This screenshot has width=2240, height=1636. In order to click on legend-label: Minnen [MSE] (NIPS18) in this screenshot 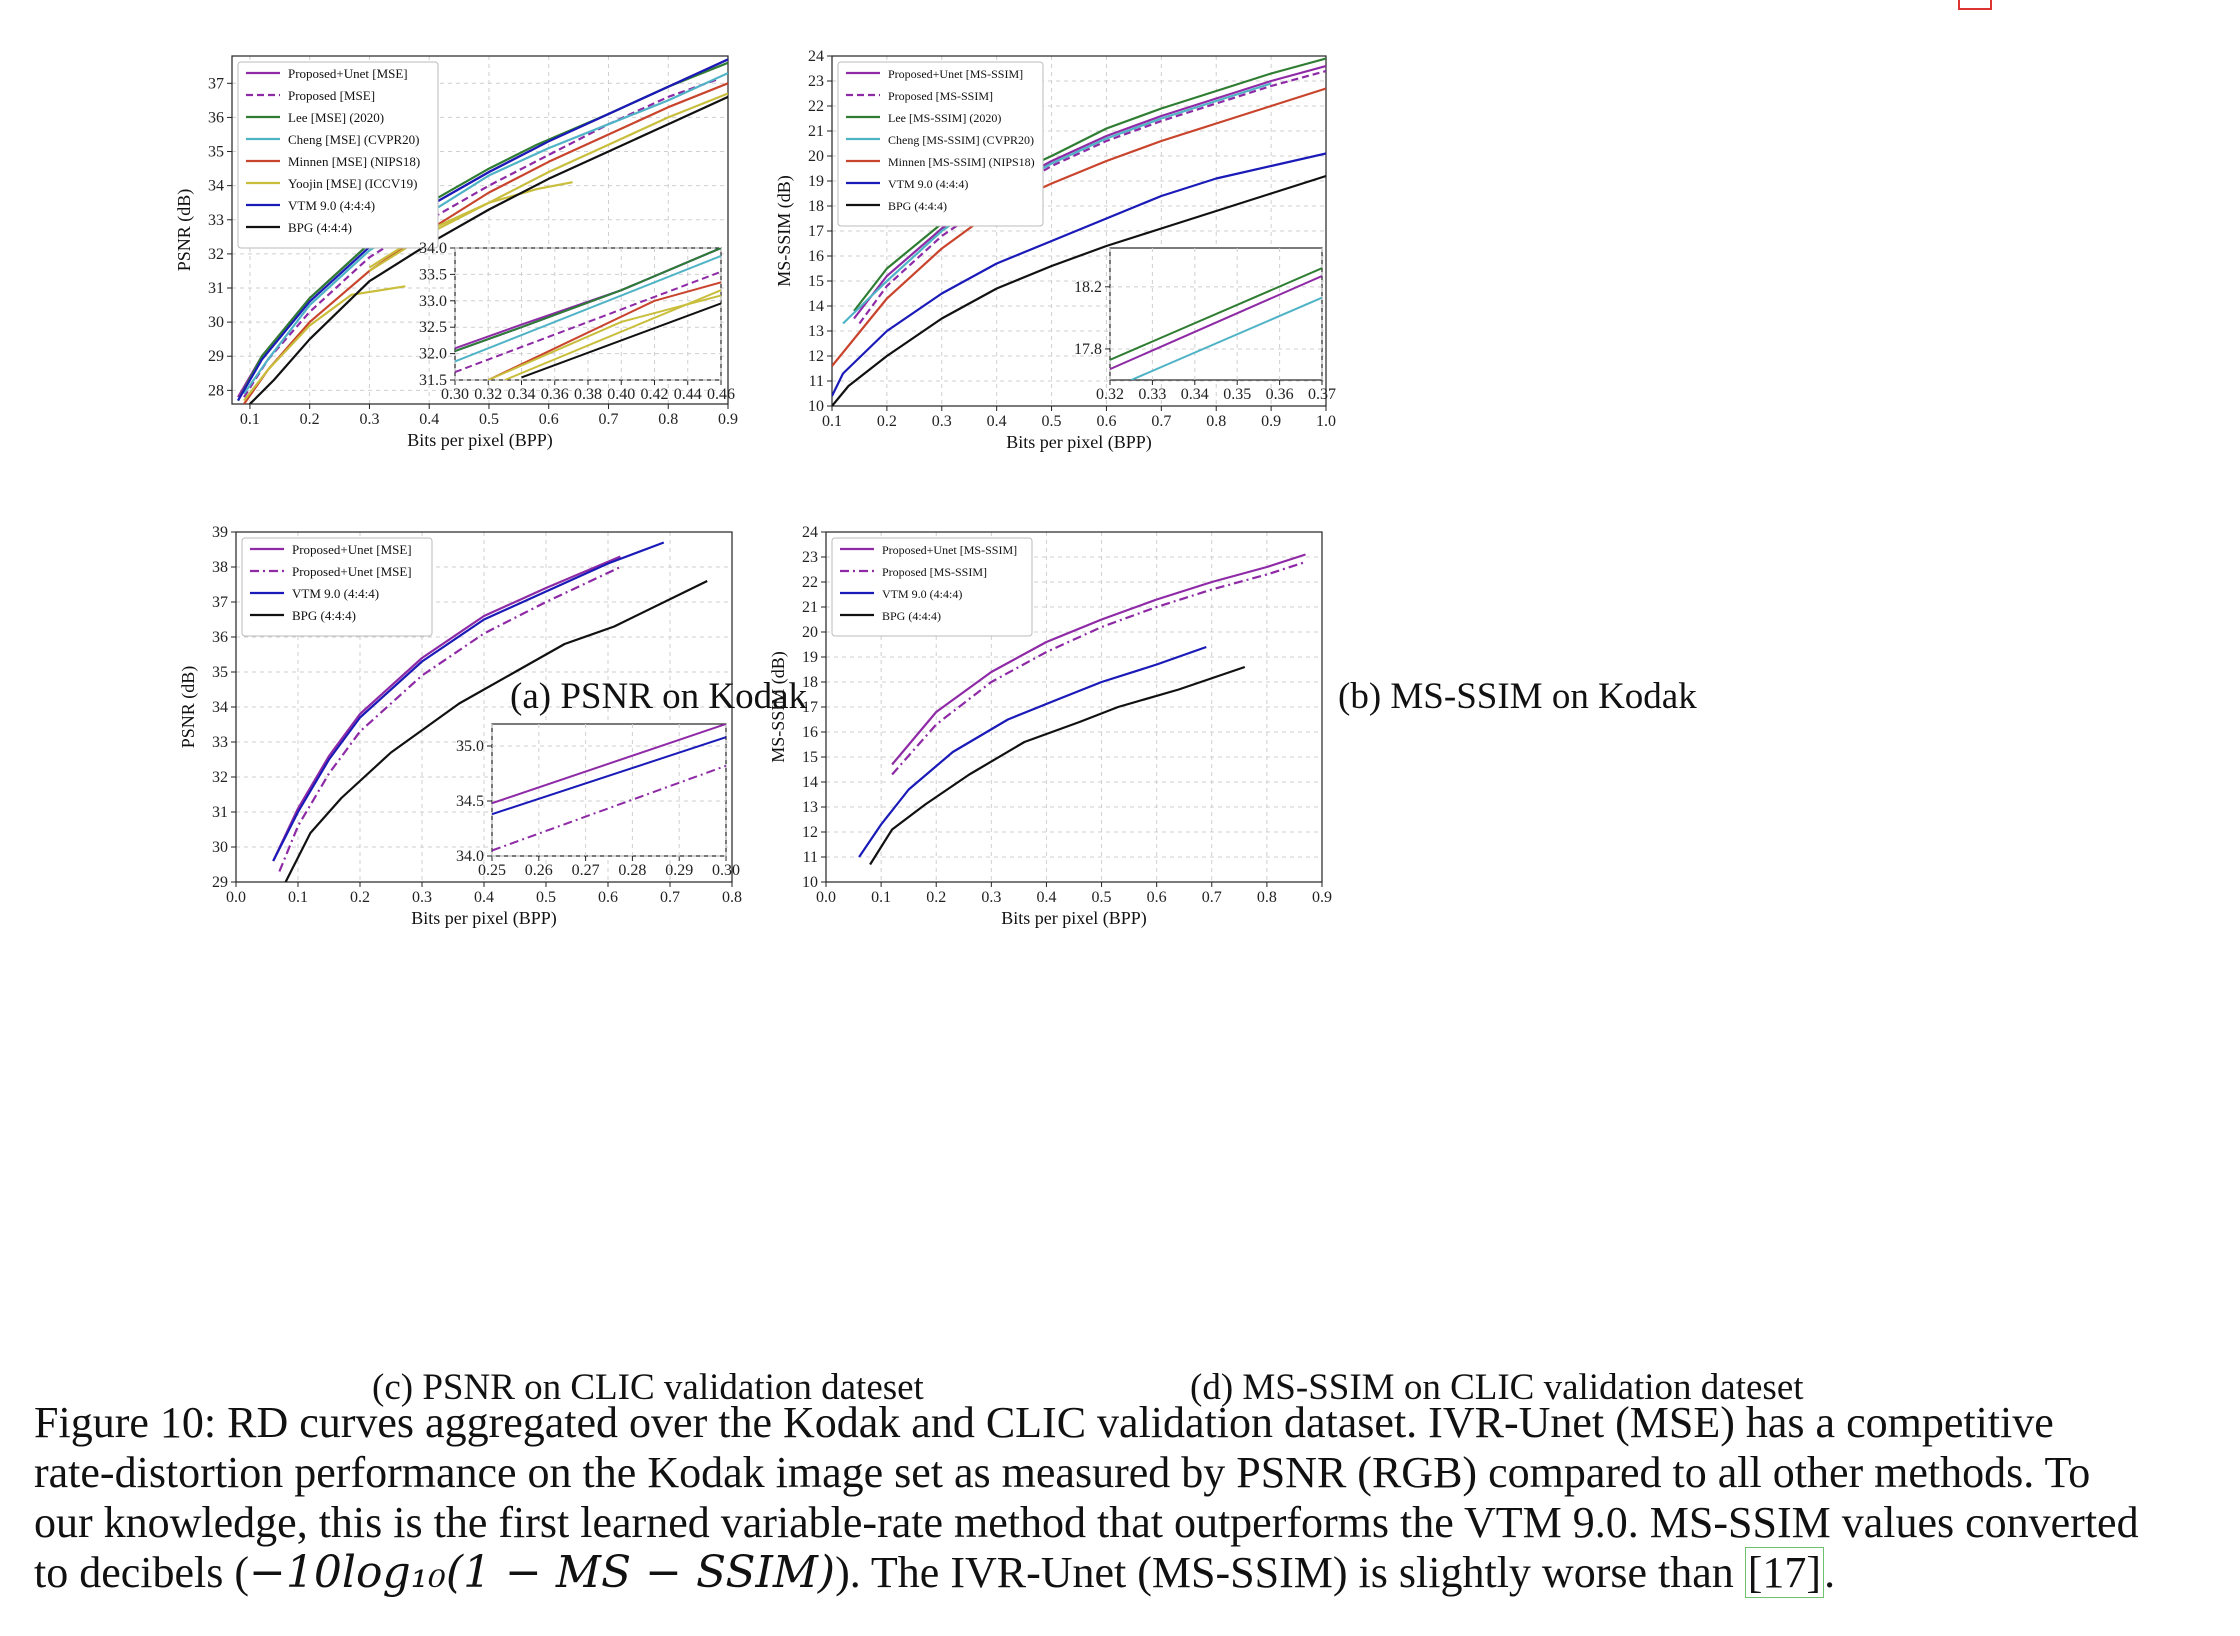, I will do `click(354, 161)`.